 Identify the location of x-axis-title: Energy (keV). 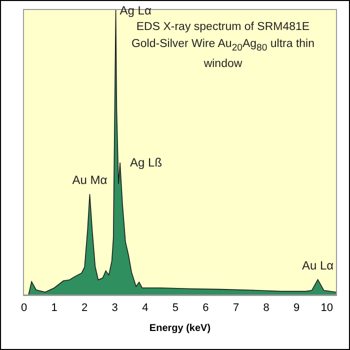
(180, 328).